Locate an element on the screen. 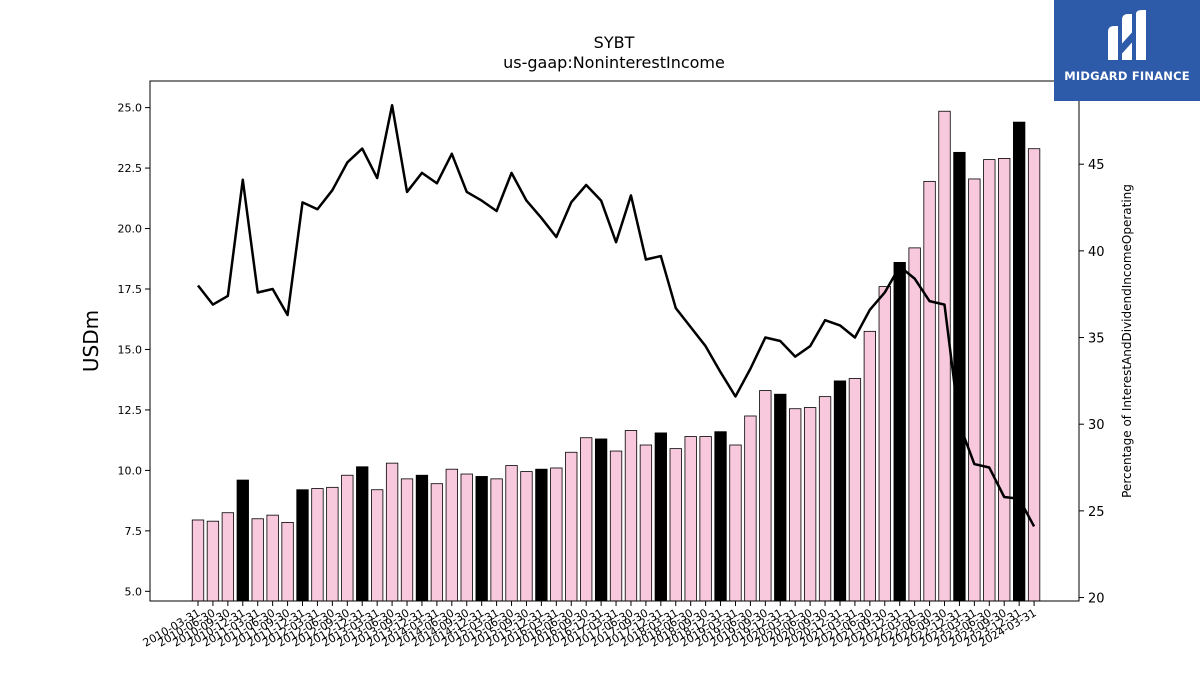 The image size is (1200, 675). y-tick-label: 22.5 is located at coordinates (130, 168).